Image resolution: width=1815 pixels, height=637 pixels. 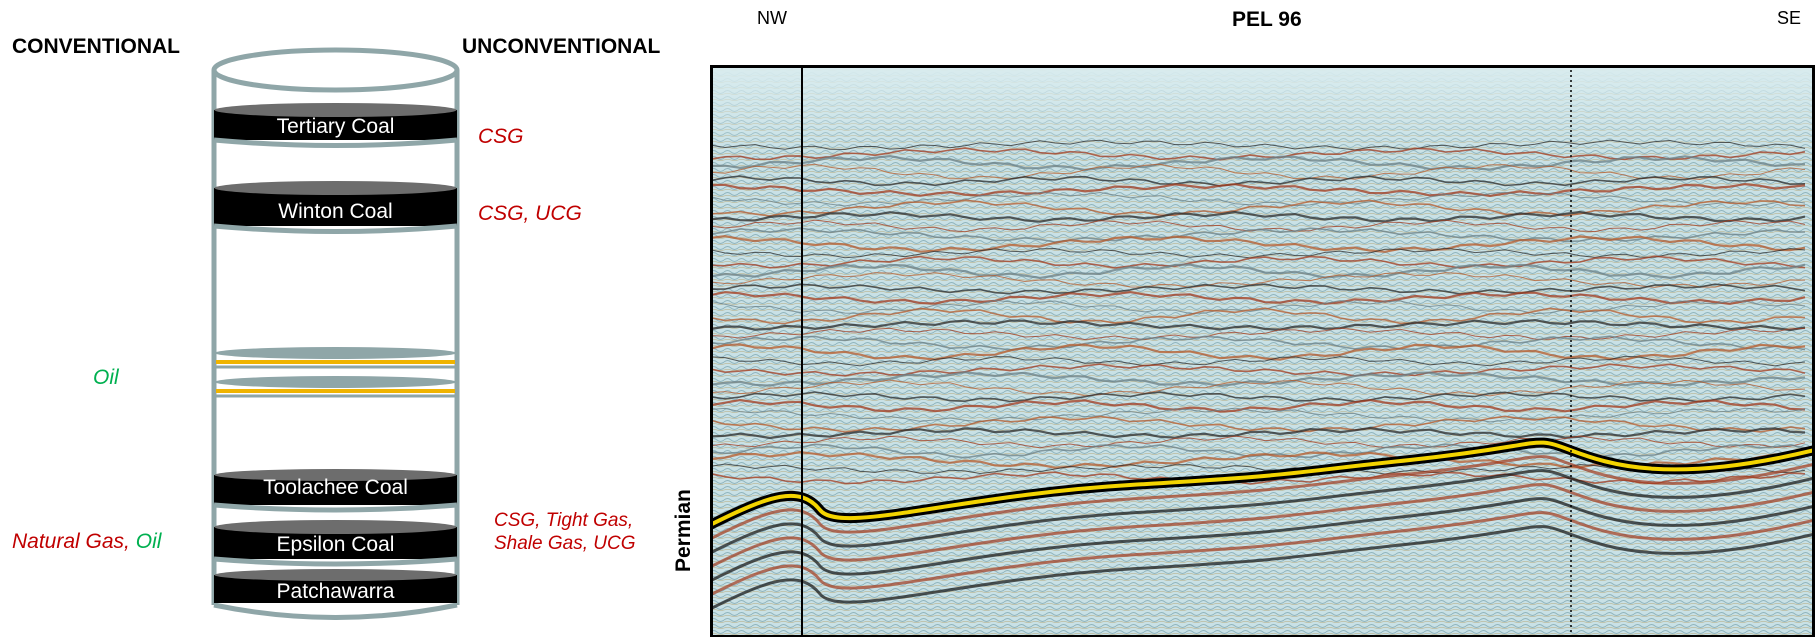 What do you see at coordinates (335, 591) in the screenshot?
I see `patchawarra-label: Patchawarra` at bounding box center [335, 591].